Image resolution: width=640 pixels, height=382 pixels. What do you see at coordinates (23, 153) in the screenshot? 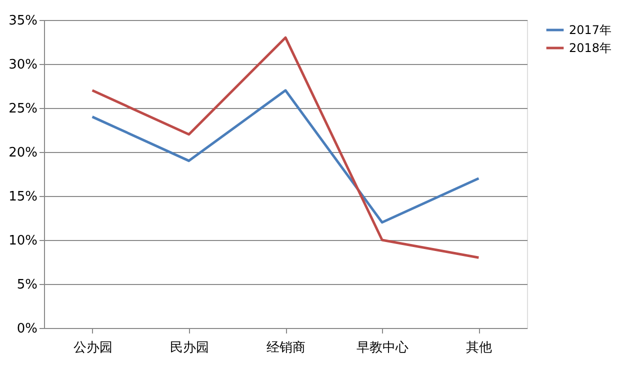
I see `y-tick-label: 20%` at bounding box center [23, 153].